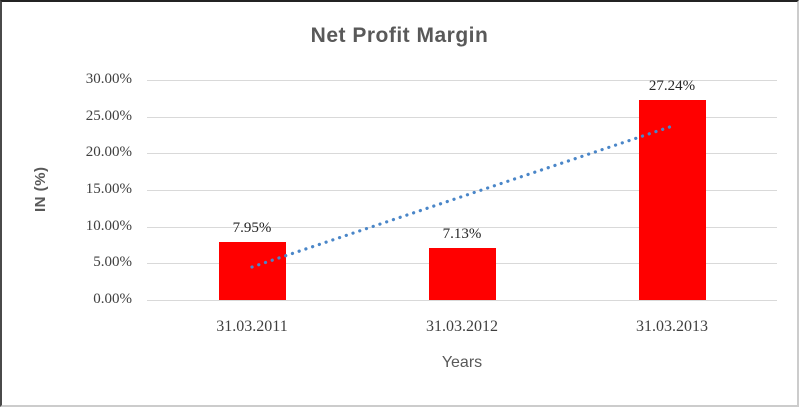  I want to click on y-tick-label: 30.00%, so click(108, 79).